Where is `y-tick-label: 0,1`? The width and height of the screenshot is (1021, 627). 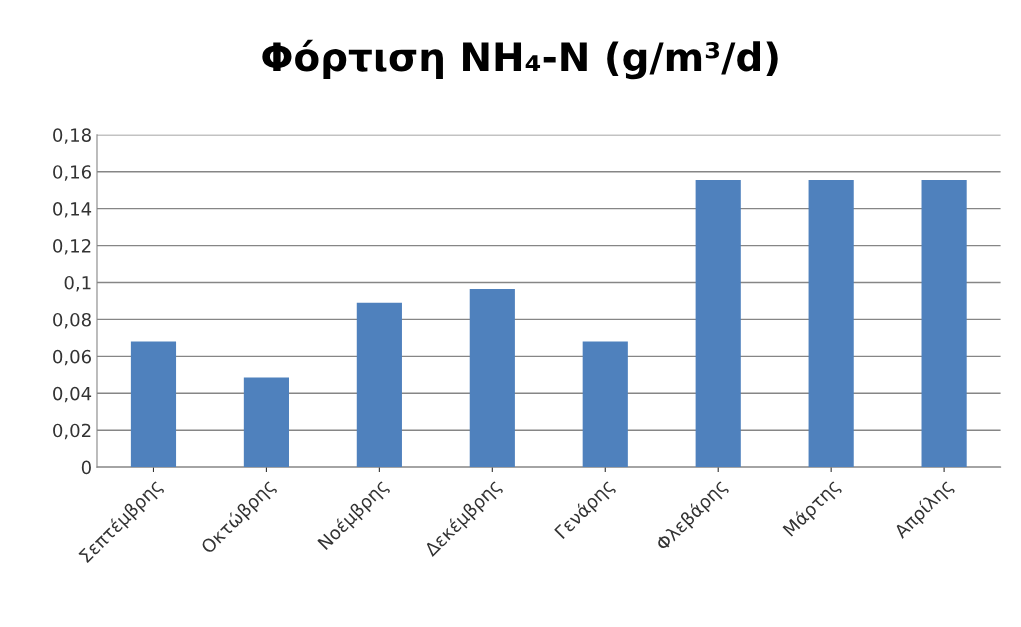
y-tick-label: 0,1 is located at coordinates (77, 283).